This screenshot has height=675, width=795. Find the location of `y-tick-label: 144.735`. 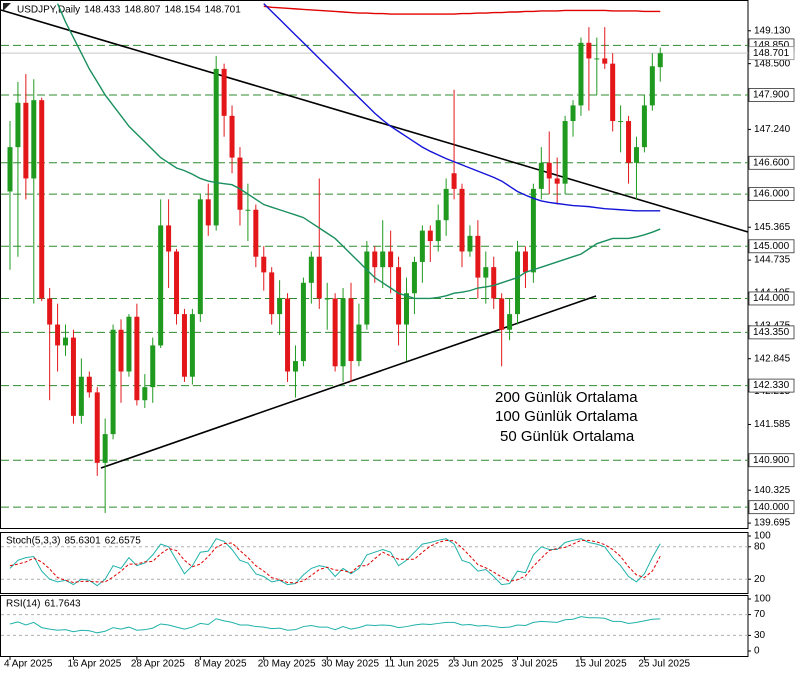

y-tick-label: 144.735 is located at coordinates (772, 260).